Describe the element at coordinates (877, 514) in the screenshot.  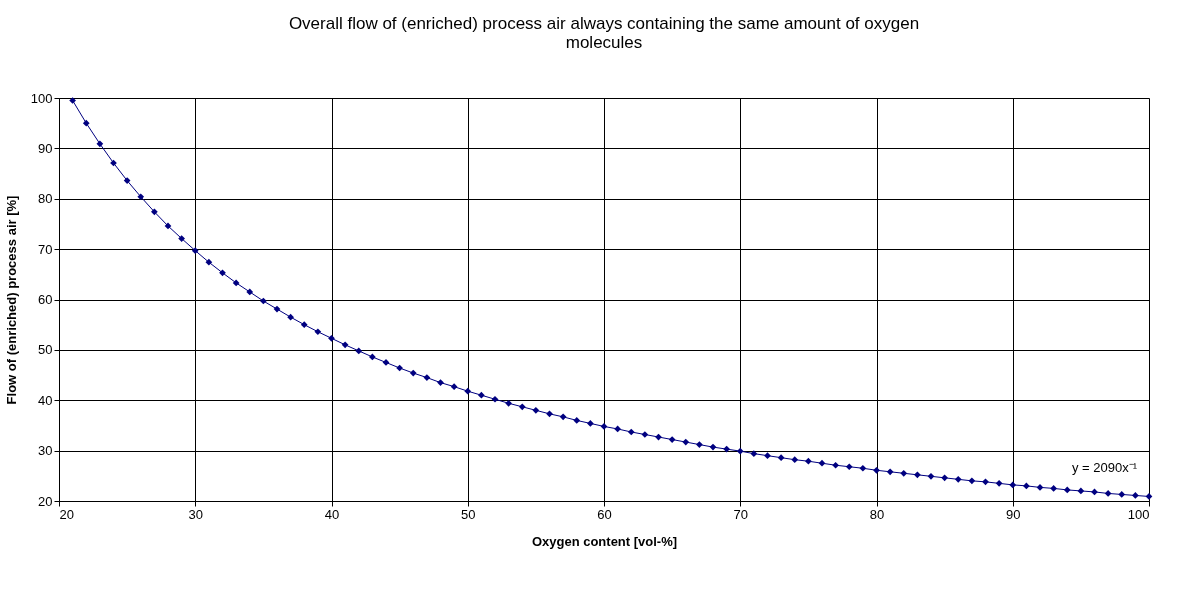
I see `x-tick-label: 80` at that location.